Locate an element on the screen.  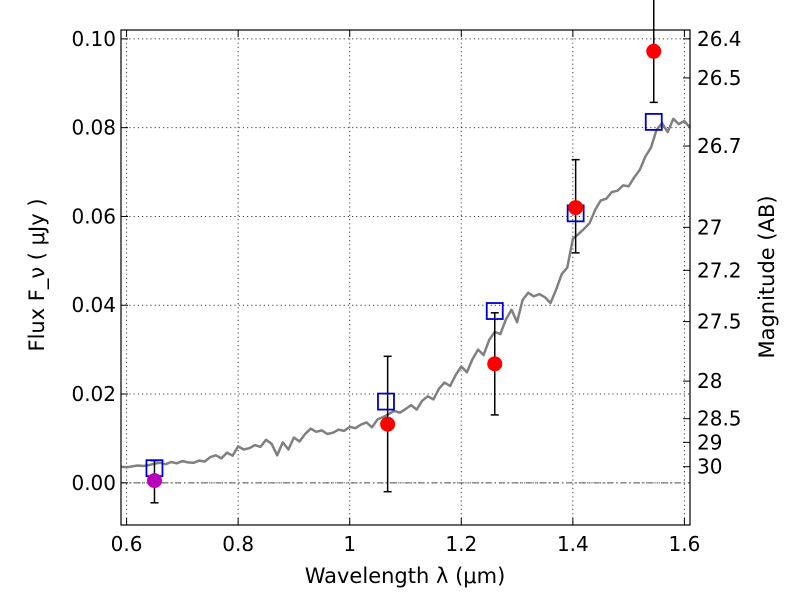
right-axis-label: Magnitude (AB) is located at coordinates (767, 276).